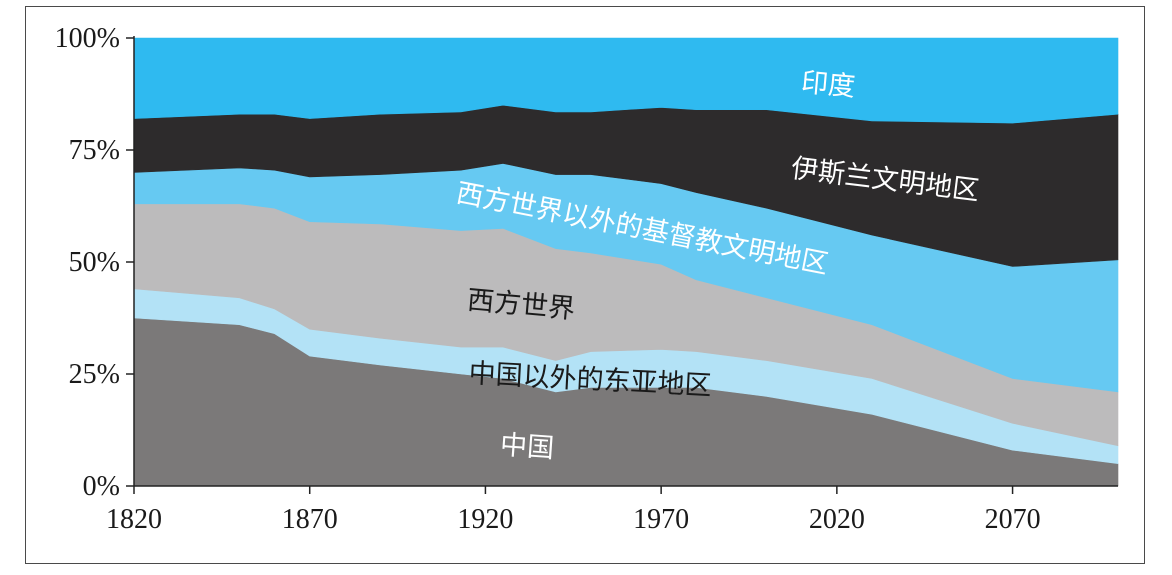  What do you see at coordinates (1013, 519) in the screenshot?
I see `x-tick-label: 2070` at bounding box center [1013, 519].